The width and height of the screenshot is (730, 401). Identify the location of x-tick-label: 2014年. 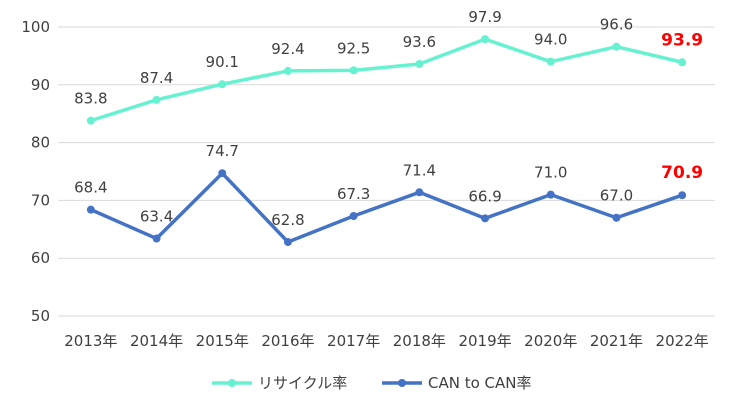
(156, 341).